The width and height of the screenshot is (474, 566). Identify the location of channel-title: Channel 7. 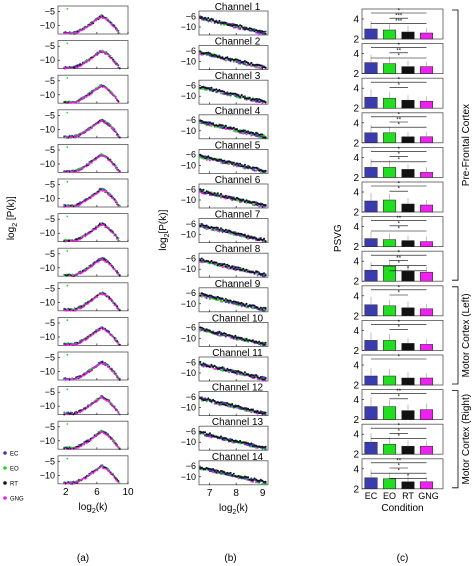
(238, 215).